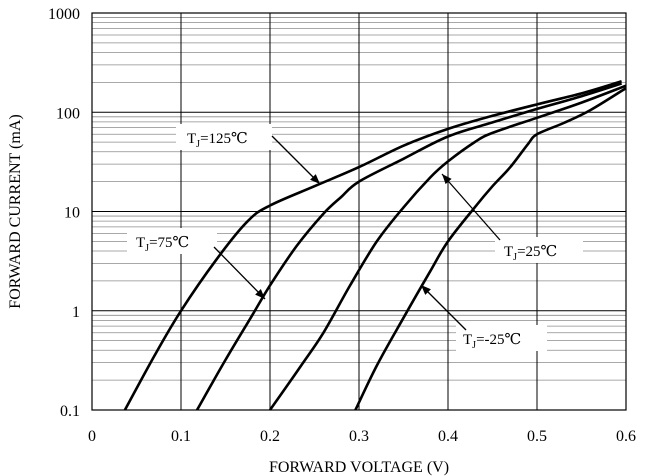 This screenshot has width=658, height=476. What do you see at coordinates (68, 113) in the screenshot?
I see `y-tick-label: 100` at bounding box center [68, 113].